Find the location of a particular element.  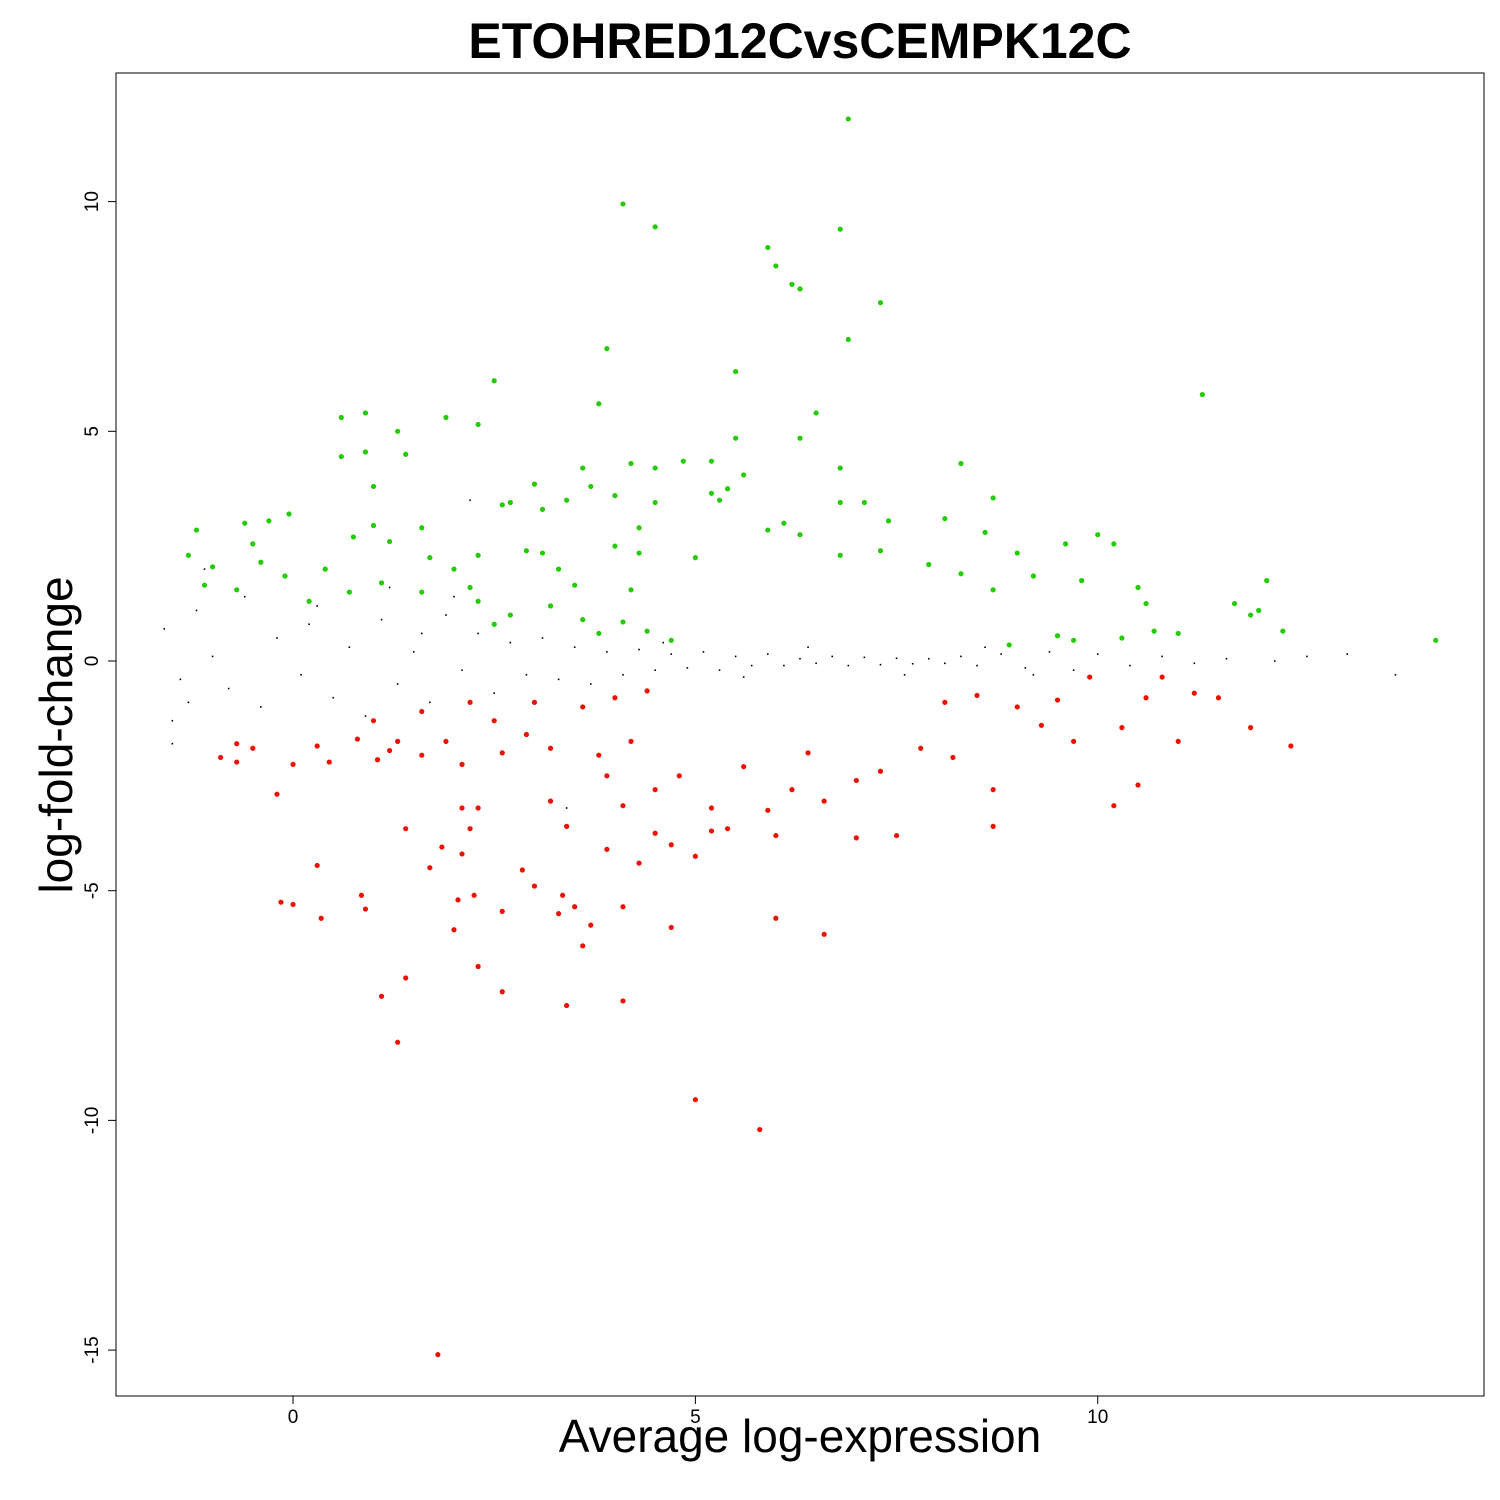

chart-title: ETOHRED12CvsCEMPK12C is located at coordinates (799, 41).